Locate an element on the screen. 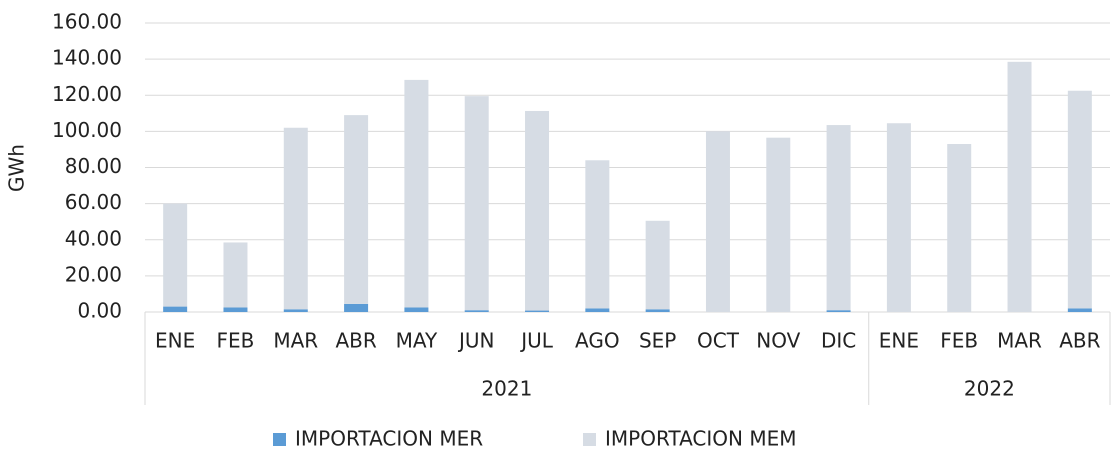 Image resolution: width=1114 pixels, height=450 pixels. x-tick-label: OCT is located at coordinates (718, 341).